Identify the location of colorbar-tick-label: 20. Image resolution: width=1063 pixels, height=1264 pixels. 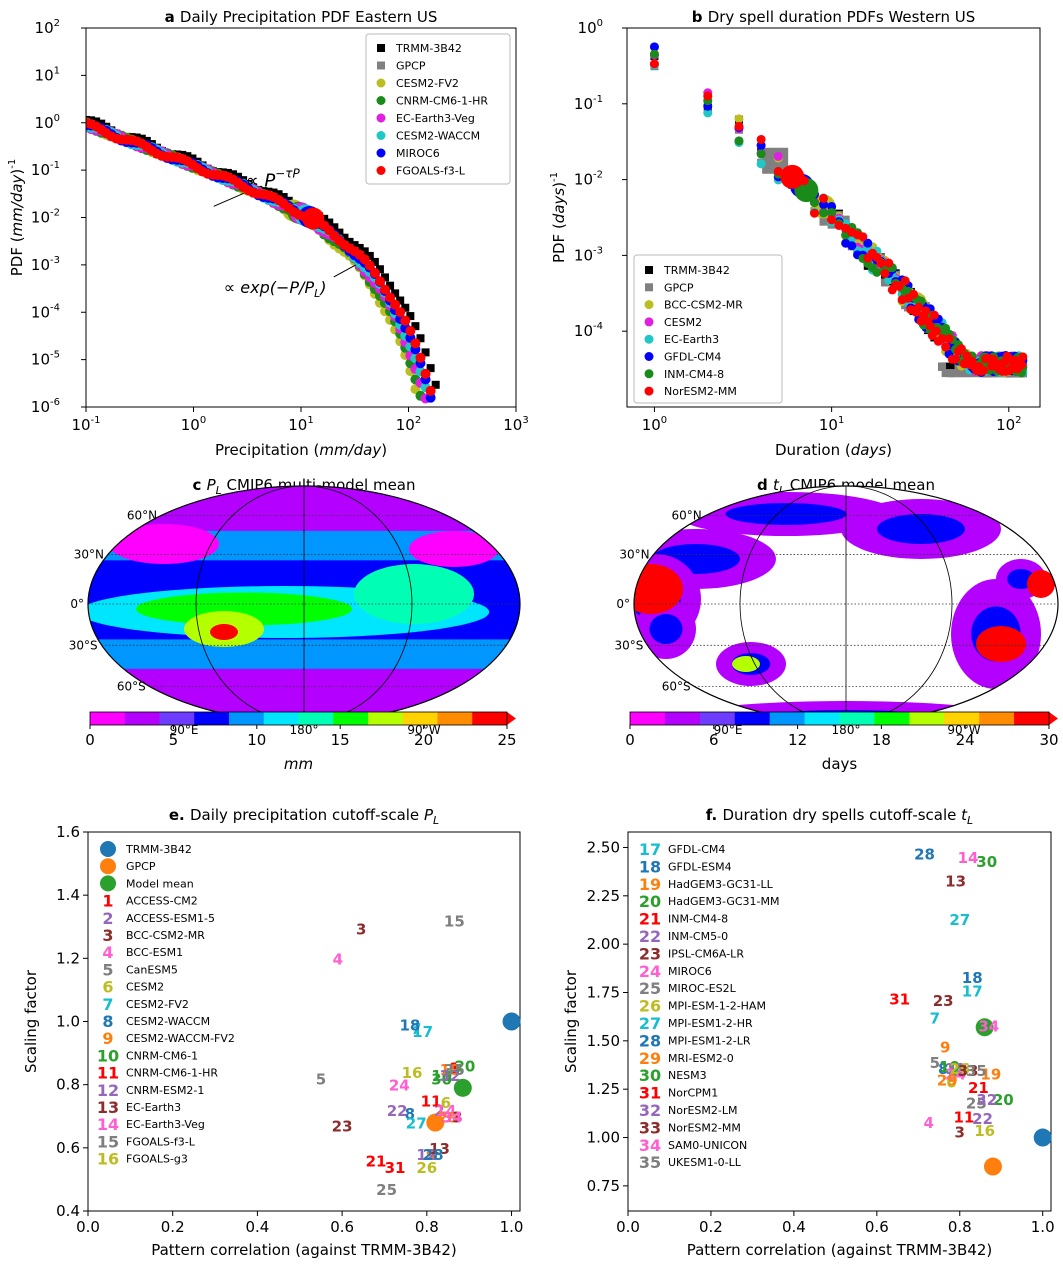
(423, 740).